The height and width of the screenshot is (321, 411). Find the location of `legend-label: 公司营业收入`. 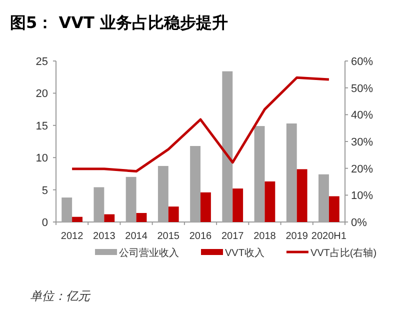

legend-label: 公司营业收入 is located at coordinates (149, 253).